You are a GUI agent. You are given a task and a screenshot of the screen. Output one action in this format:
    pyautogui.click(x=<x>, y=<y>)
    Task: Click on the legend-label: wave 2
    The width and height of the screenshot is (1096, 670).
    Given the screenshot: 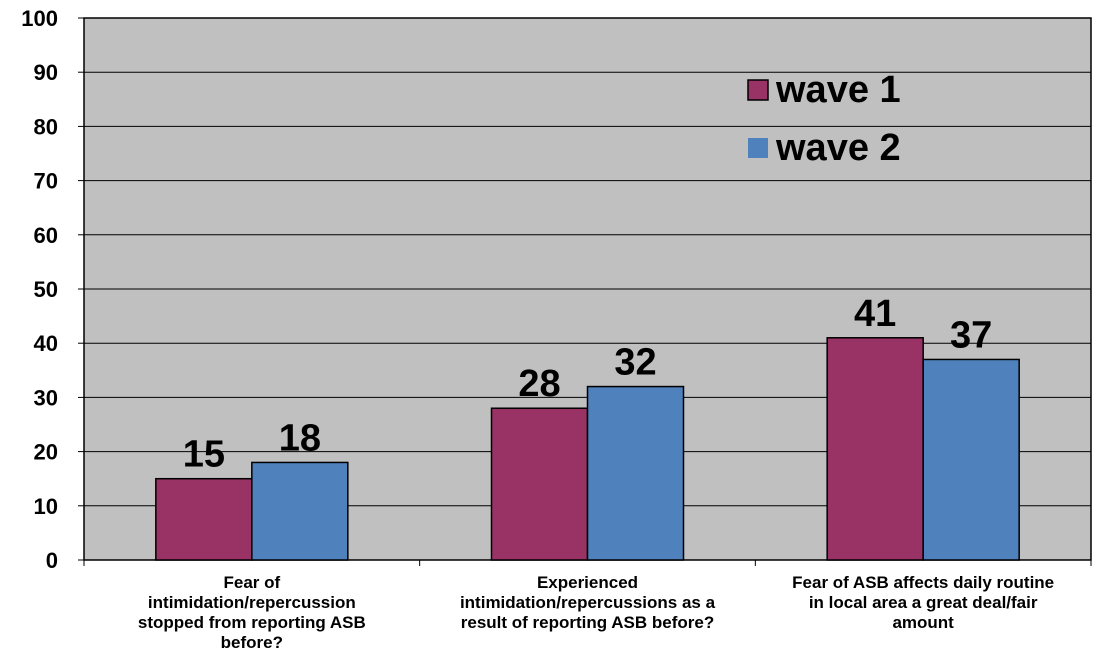 What is the action you would take?
    pyautogui.click(x=838, y=148)
    